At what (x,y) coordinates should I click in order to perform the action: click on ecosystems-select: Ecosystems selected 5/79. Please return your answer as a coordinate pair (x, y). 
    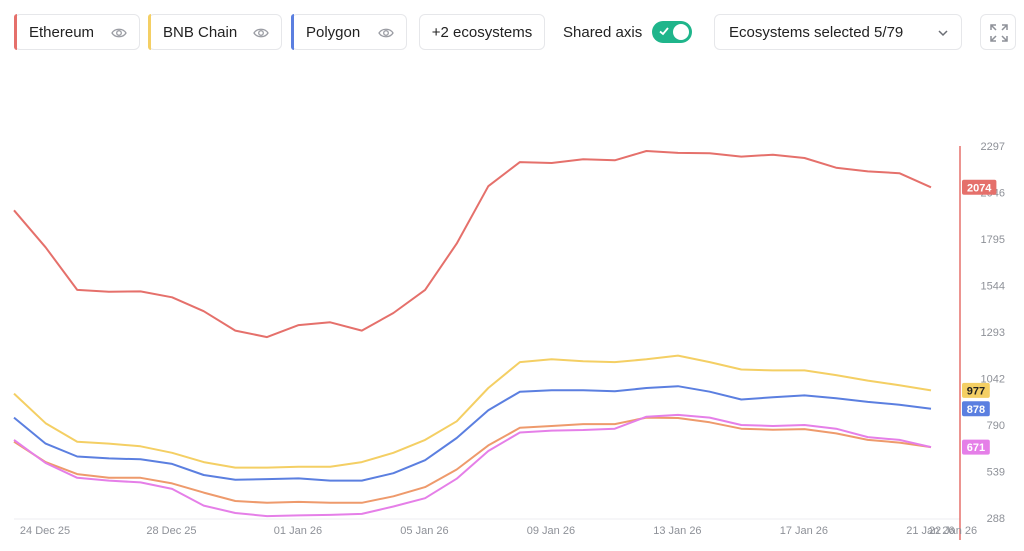
    Looking at the image, I should click on (838, 32).